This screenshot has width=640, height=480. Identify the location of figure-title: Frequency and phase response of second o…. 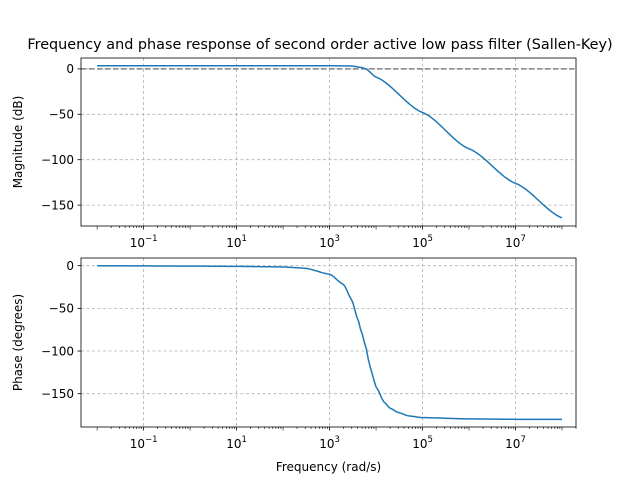
(319, 45).